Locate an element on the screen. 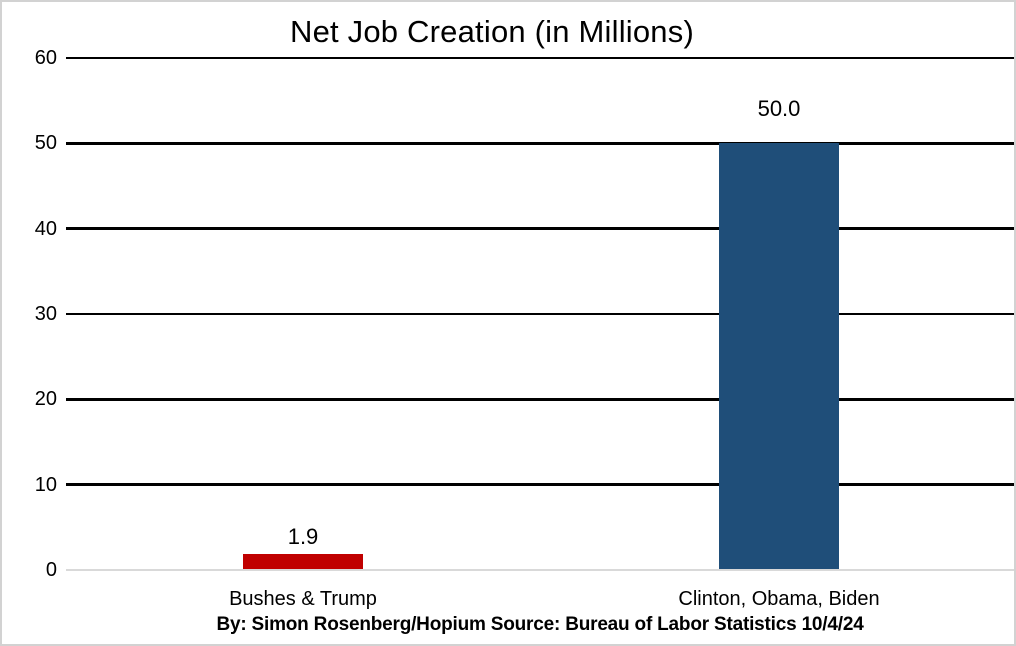  y-tick-label-10: 10 is located at coordinates (45, 484).